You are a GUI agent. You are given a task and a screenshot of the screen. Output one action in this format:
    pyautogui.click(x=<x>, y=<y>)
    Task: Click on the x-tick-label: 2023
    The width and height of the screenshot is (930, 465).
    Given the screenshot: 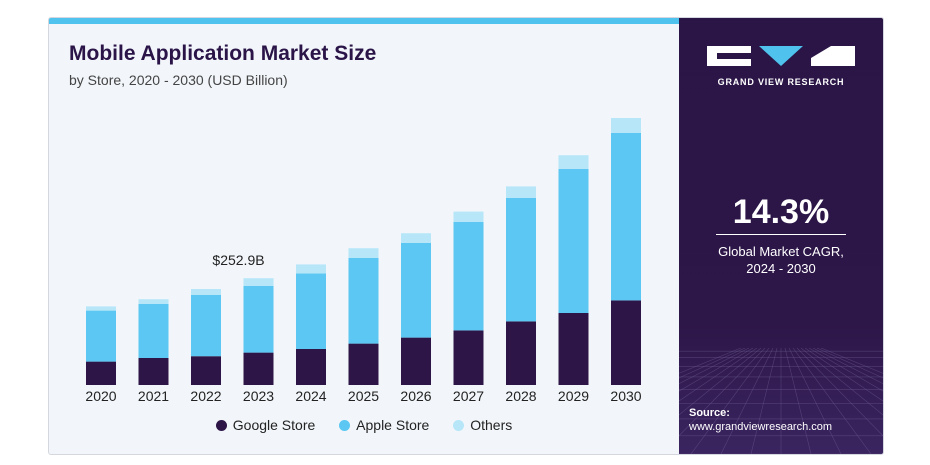 What is the action you would take?
    pyautogui.click(x=258, y=396)
    